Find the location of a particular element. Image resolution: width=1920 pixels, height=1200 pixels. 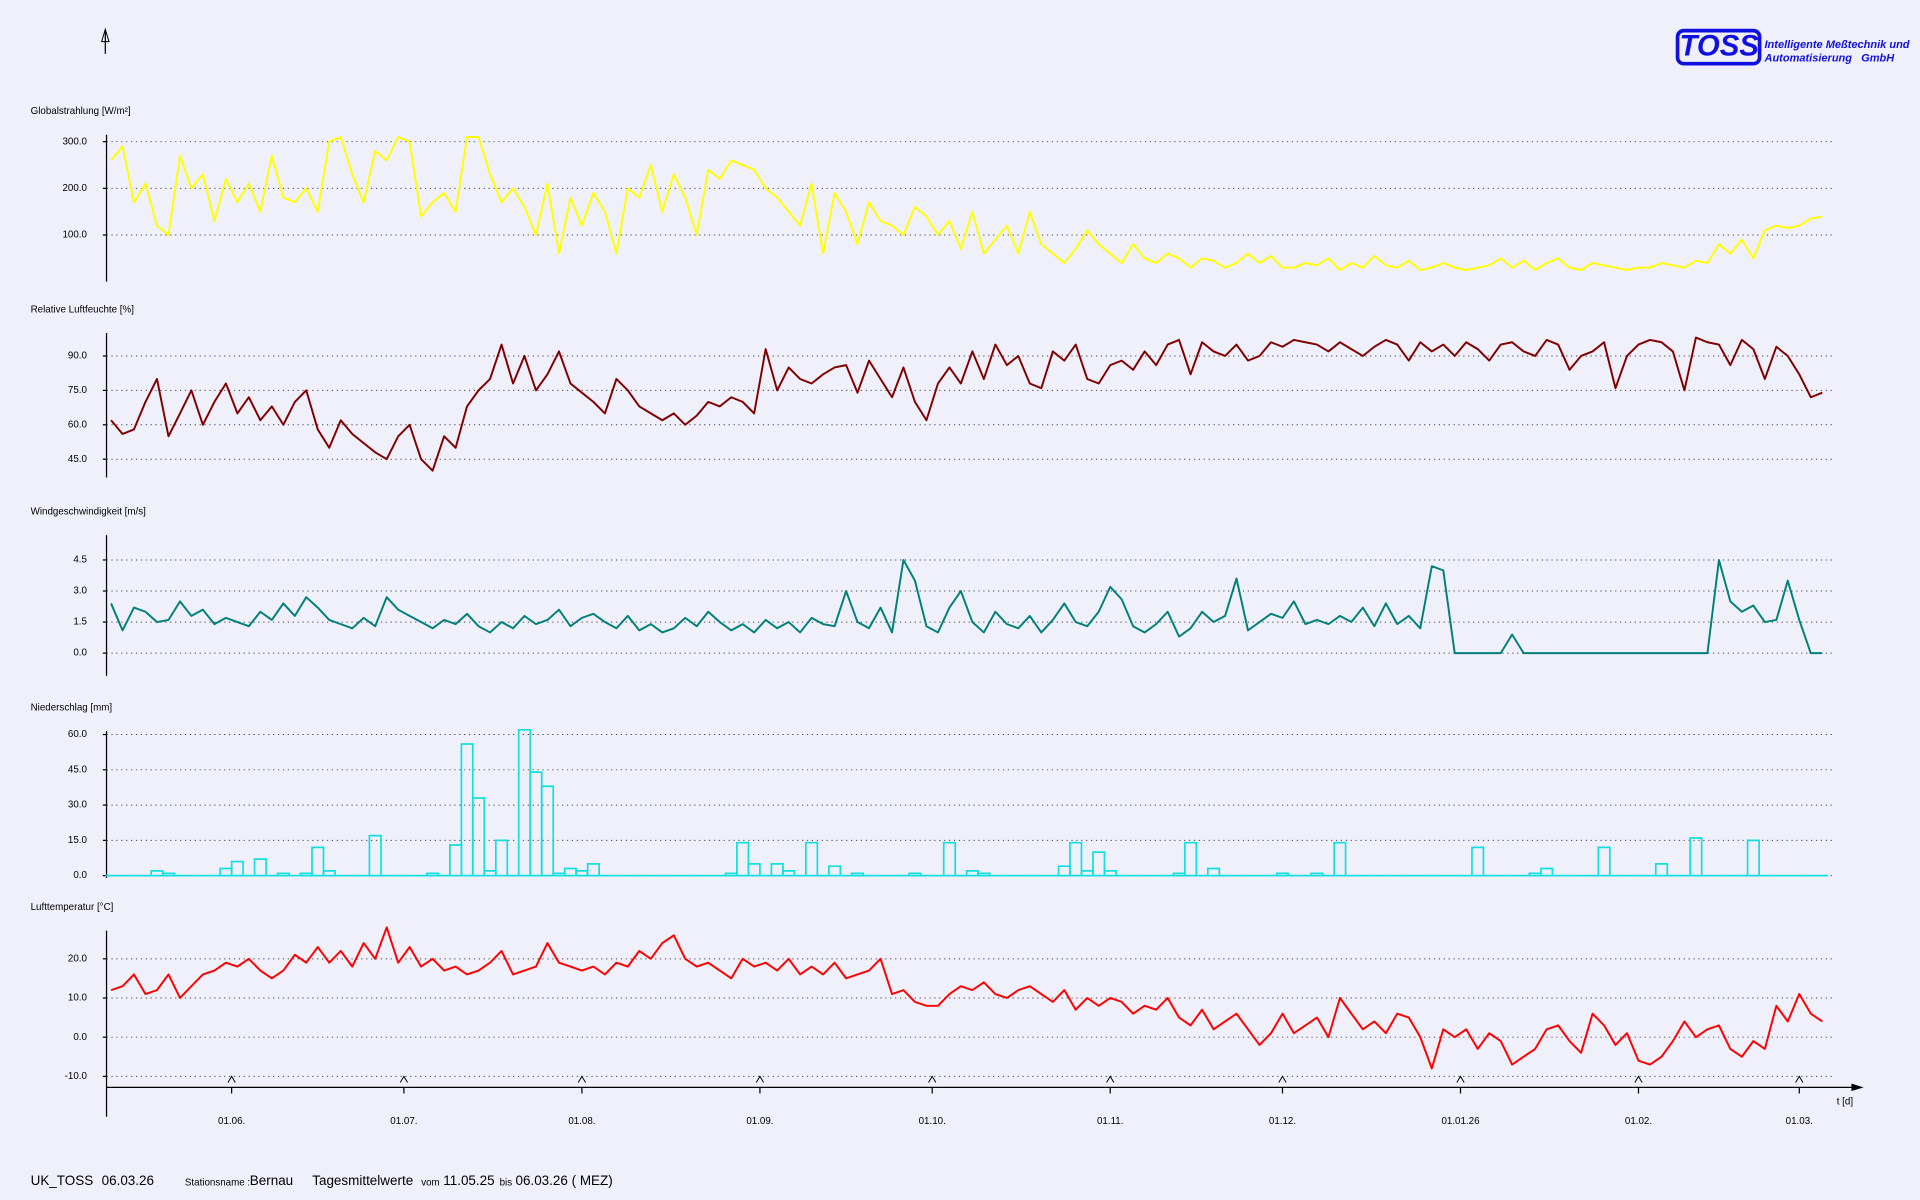

panel-title: Globalstrahlung [W/m²] is located at coordinates (81, 111).